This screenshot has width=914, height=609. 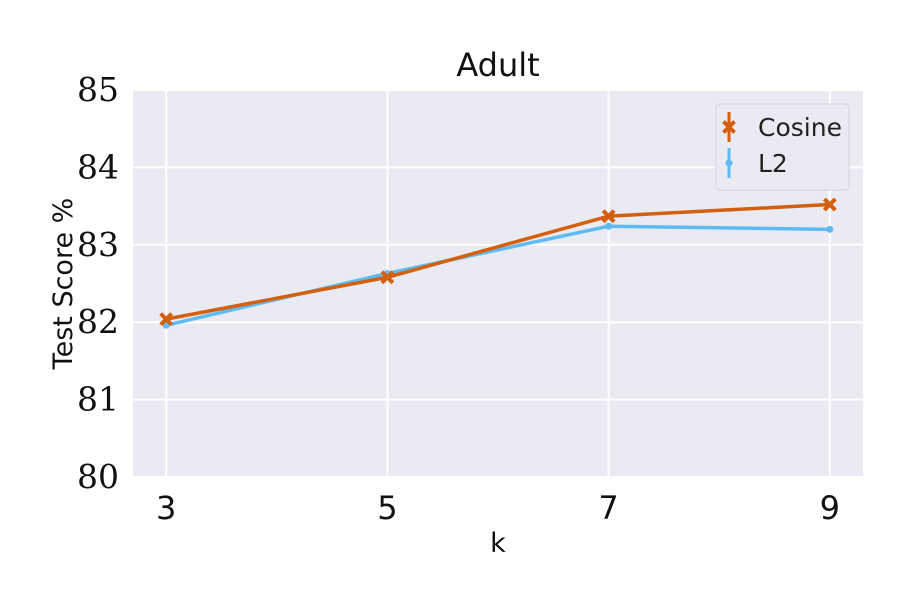 I want to click on legend-box, so click(x=782, y=147).